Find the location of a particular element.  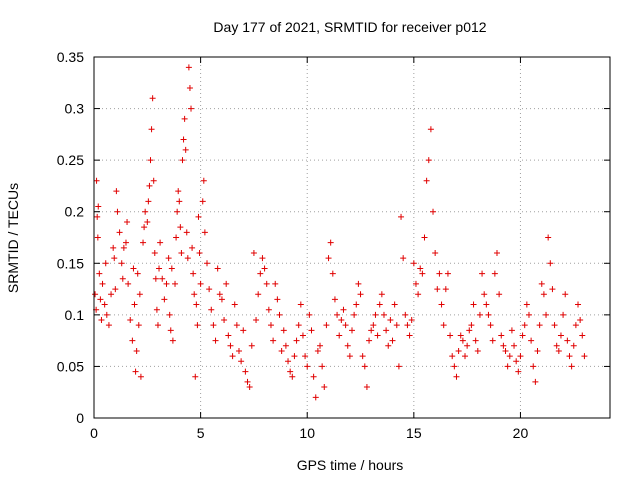

y-tick-label: 0.2 is located at coordinates (75, 212).